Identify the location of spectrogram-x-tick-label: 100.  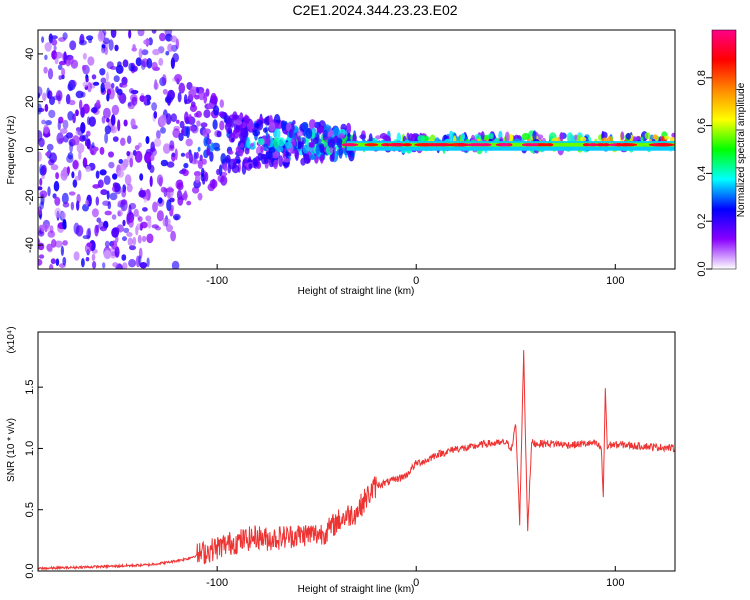
(615, 281).